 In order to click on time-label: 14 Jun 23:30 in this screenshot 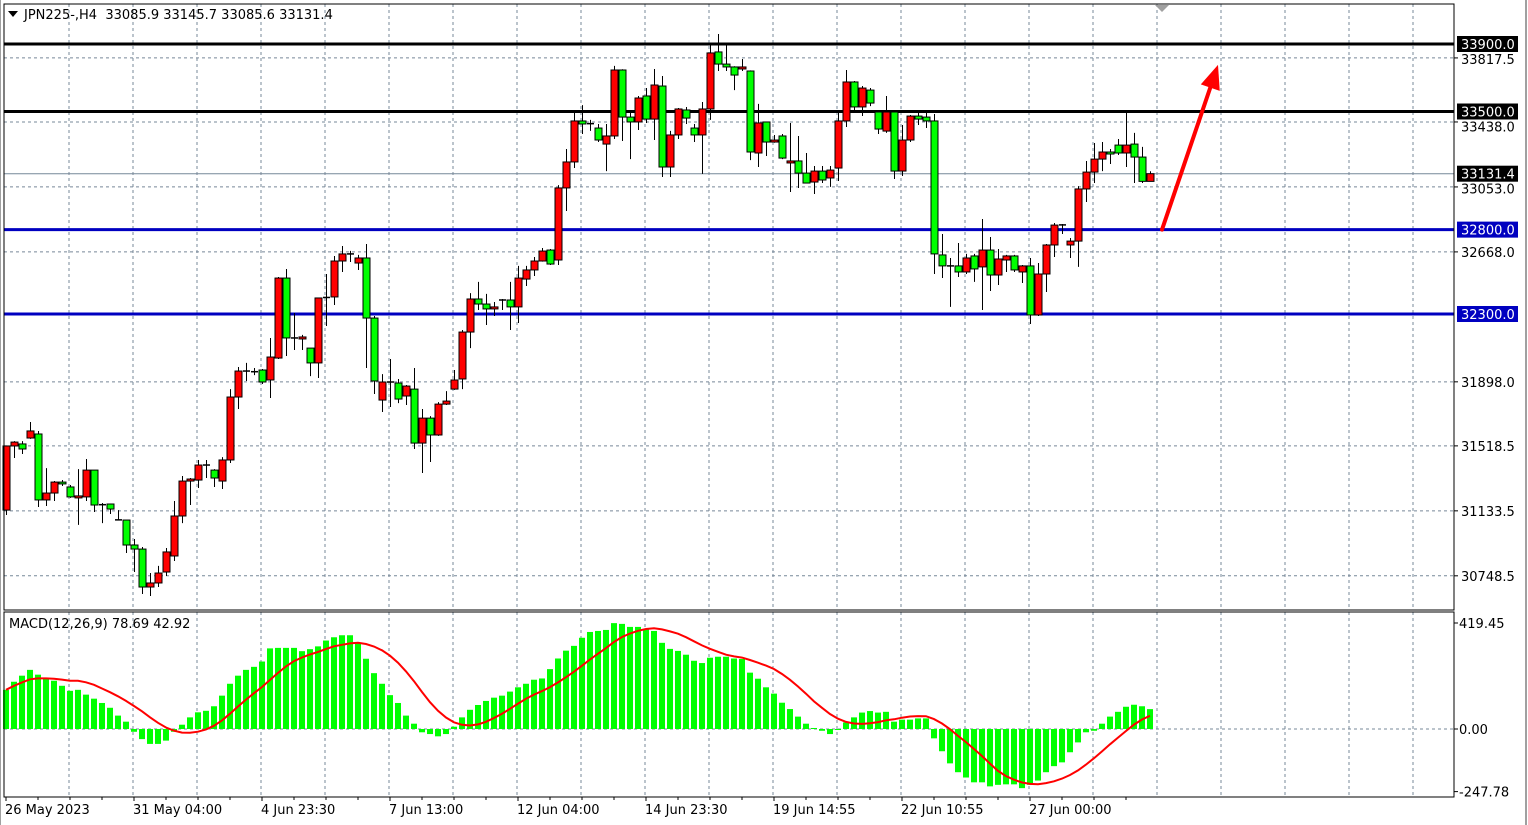, I will do `click(686, 810)`.